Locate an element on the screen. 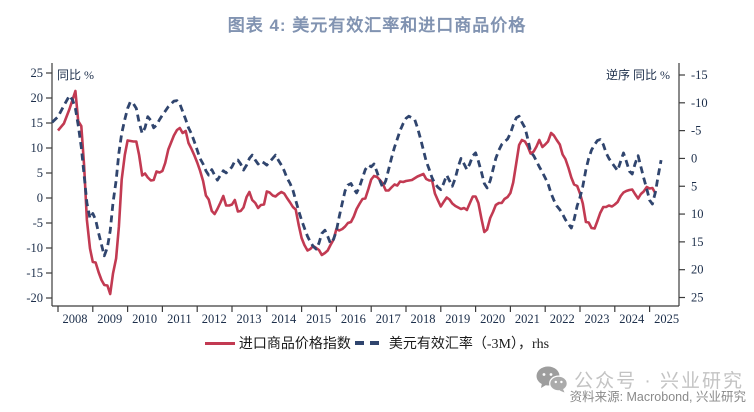  svg-text: 2017 is located at coordinates (388, 319).